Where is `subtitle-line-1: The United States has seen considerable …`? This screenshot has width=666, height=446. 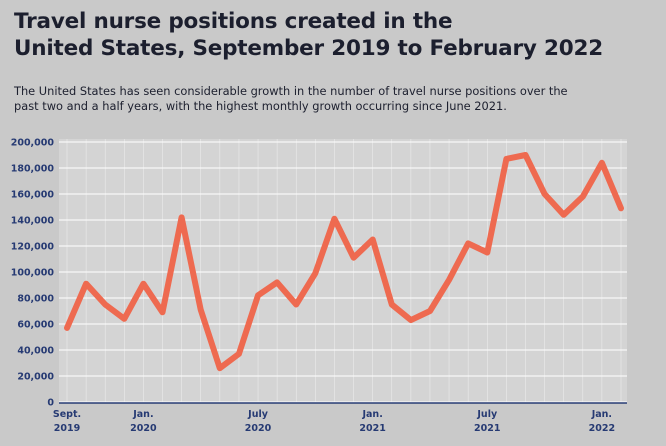 subtitle-line-1: The United States has seen considerable … is located at coordinates (291, 91).